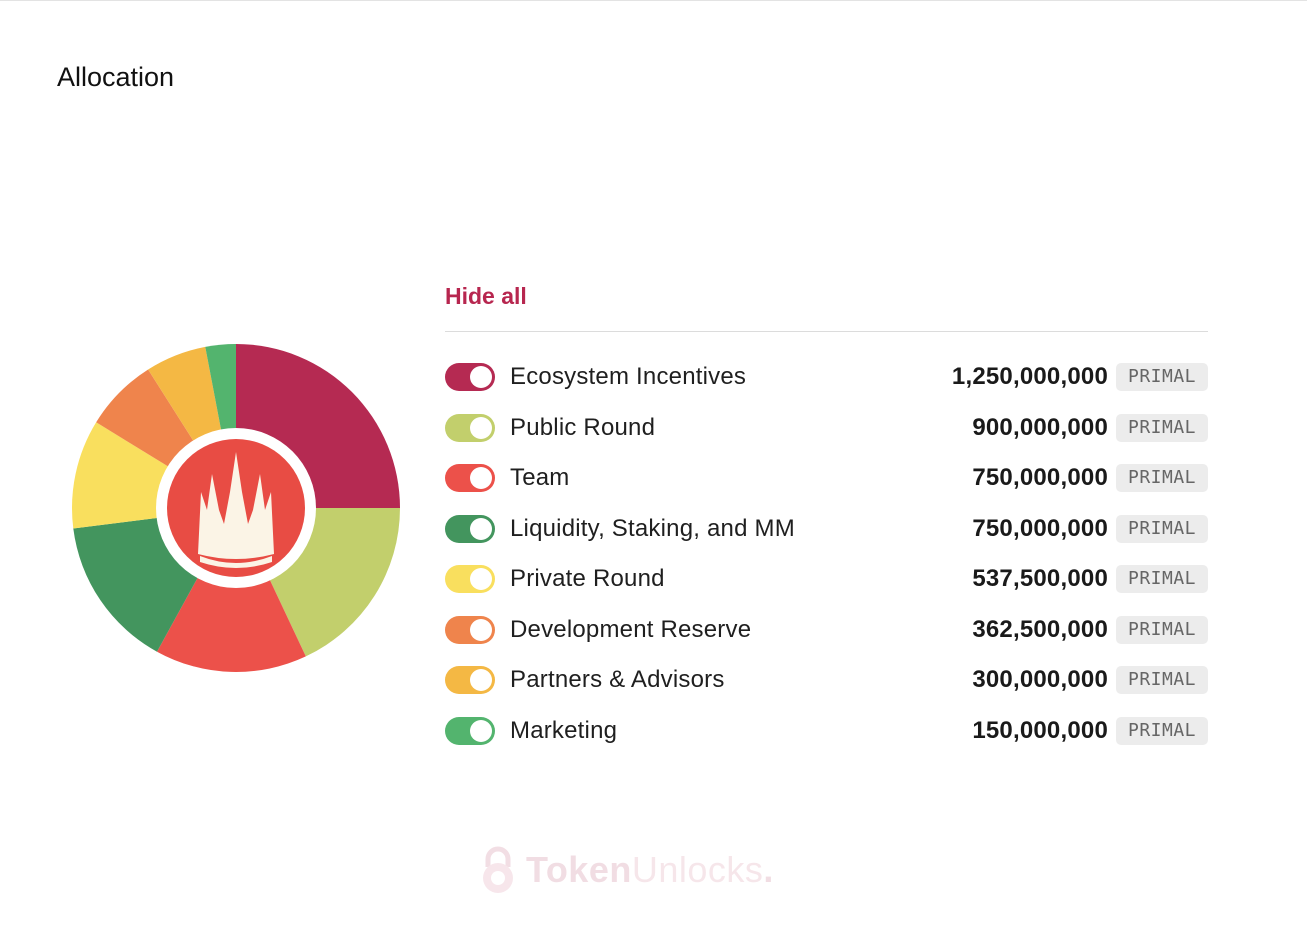 This screenshot has width=1307, height=936. I want to click on center-logo, so click(236, 508).